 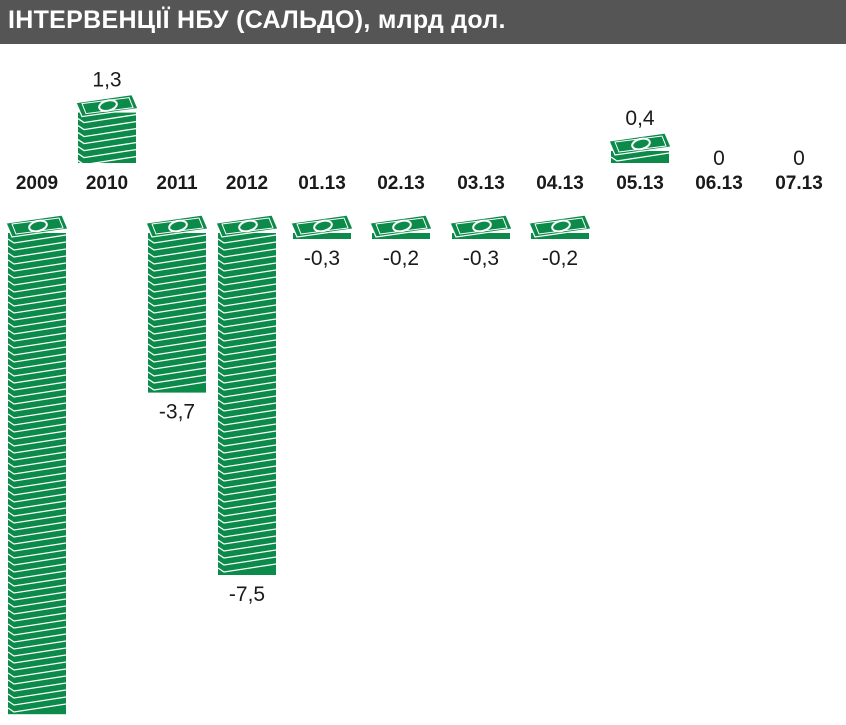 I want to click on value-label: 0,4, so click(x=640, y=118).